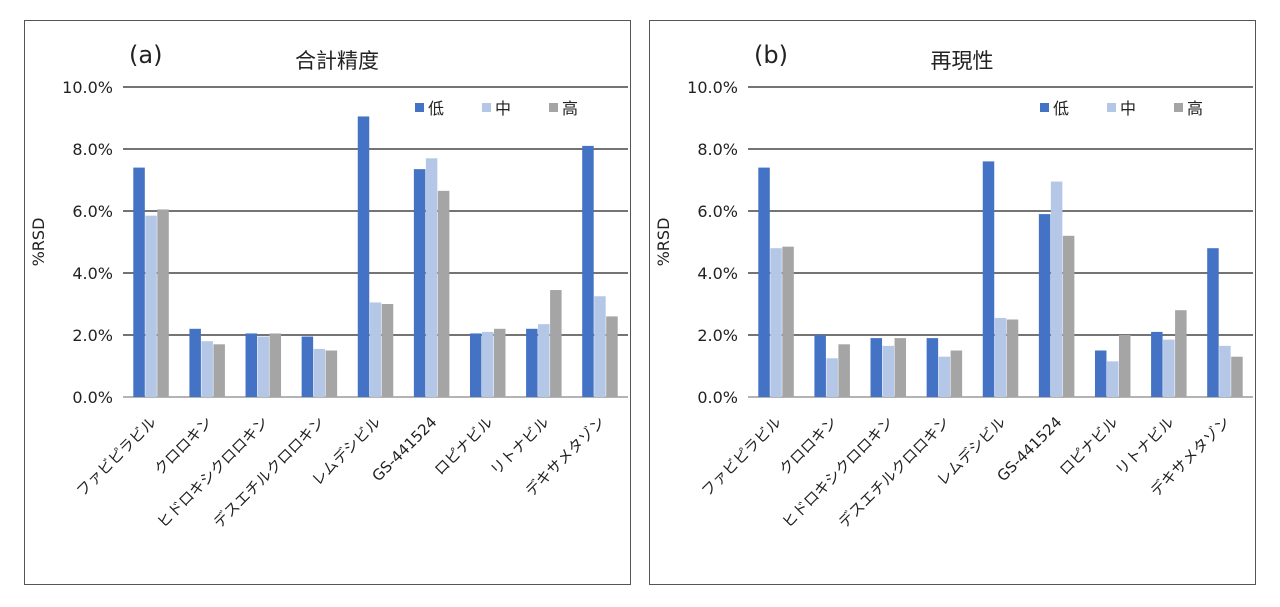 Image resolution: width=1280 pixels, height=607 pixels. I want to click on chart-b-legend-label: 高, so click(1195, 108).